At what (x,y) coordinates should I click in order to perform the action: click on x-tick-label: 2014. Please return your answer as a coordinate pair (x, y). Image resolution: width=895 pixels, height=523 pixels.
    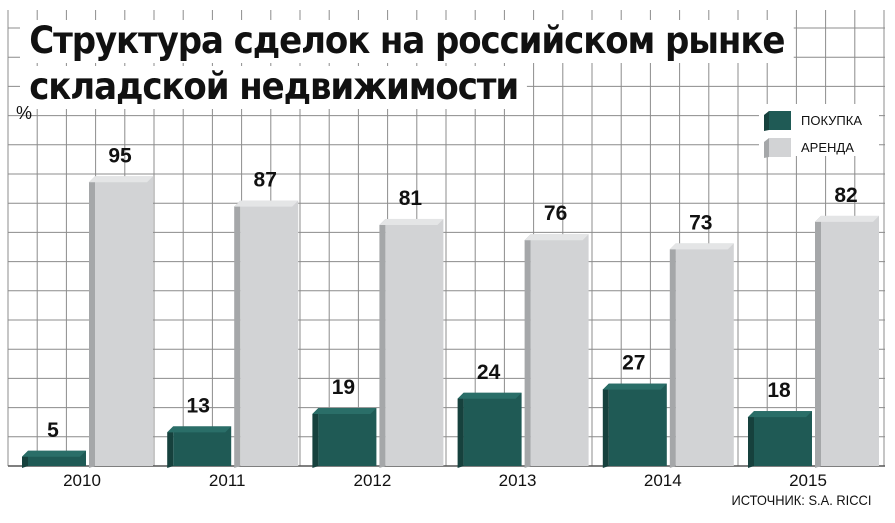
    Looking at the image, I should click on (663, 480).